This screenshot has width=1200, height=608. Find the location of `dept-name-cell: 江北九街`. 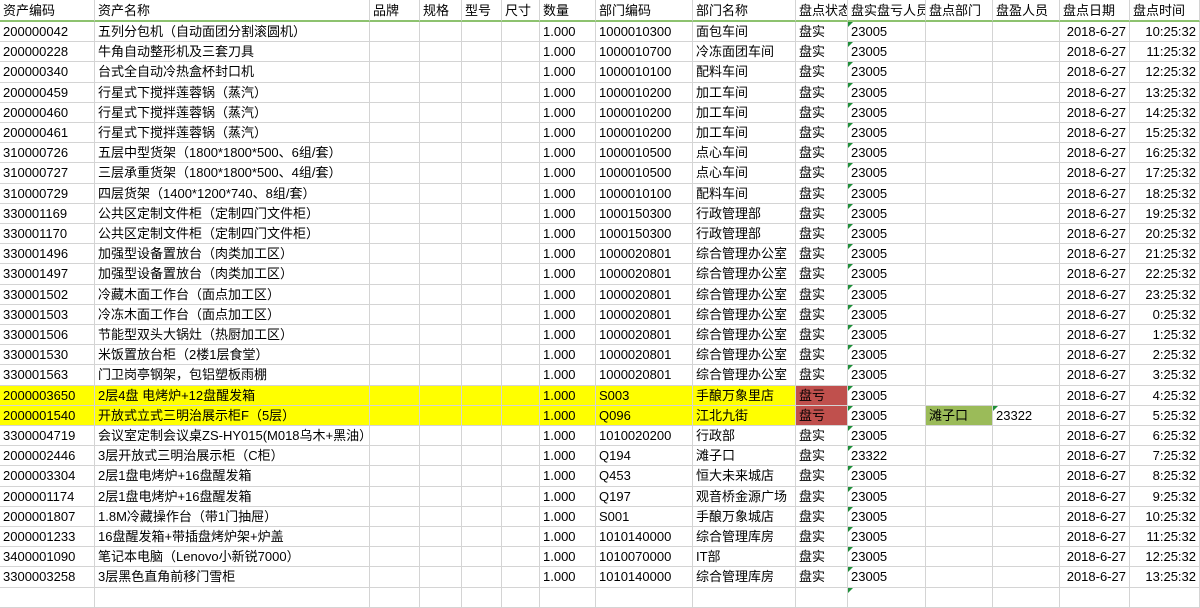

dept-name-cell: 江北九街 is located at coordinates (744, 415).